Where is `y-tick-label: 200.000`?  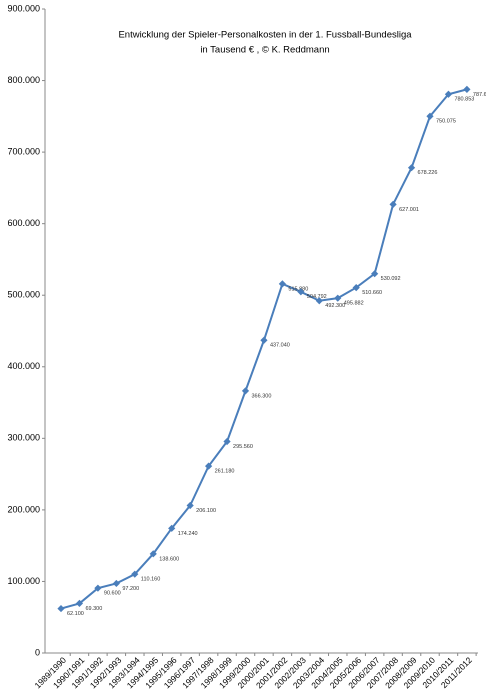 y-tick-label: 200.000 is located at coordinates (23, 509).